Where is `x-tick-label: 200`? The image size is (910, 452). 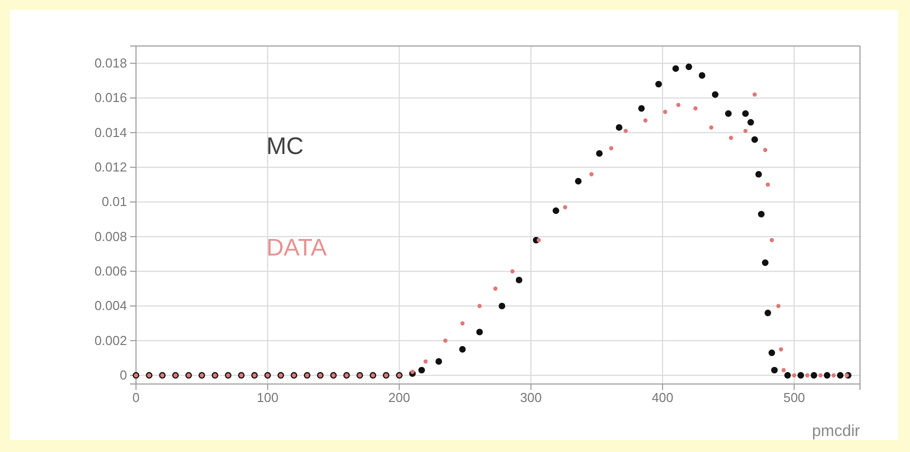
x-tick-label: 200 is located at coordinates (399, 398).